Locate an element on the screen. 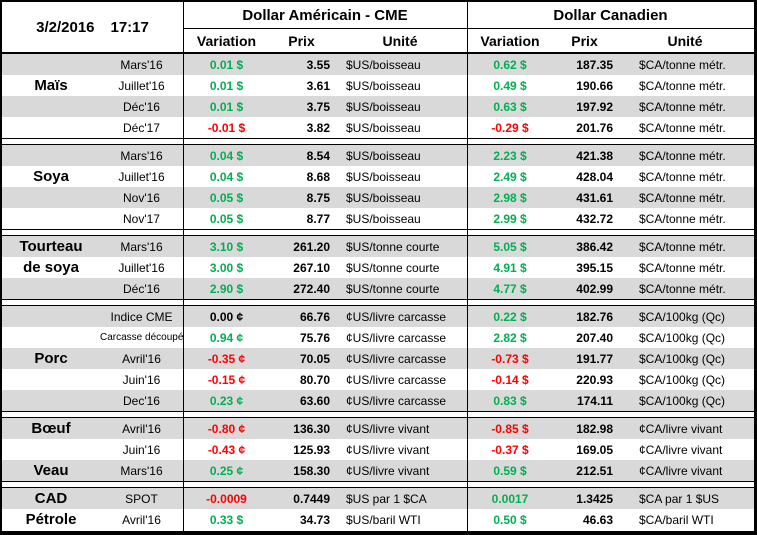  us-price: 8.54 is located at coordinates (318, 155).